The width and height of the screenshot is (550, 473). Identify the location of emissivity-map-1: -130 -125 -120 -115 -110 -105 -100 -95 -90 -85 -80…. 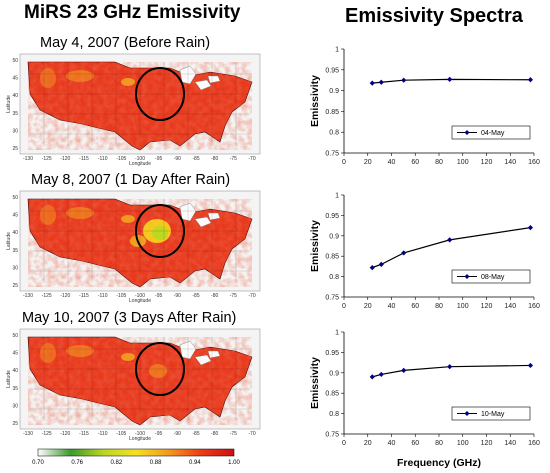
(133, 110).